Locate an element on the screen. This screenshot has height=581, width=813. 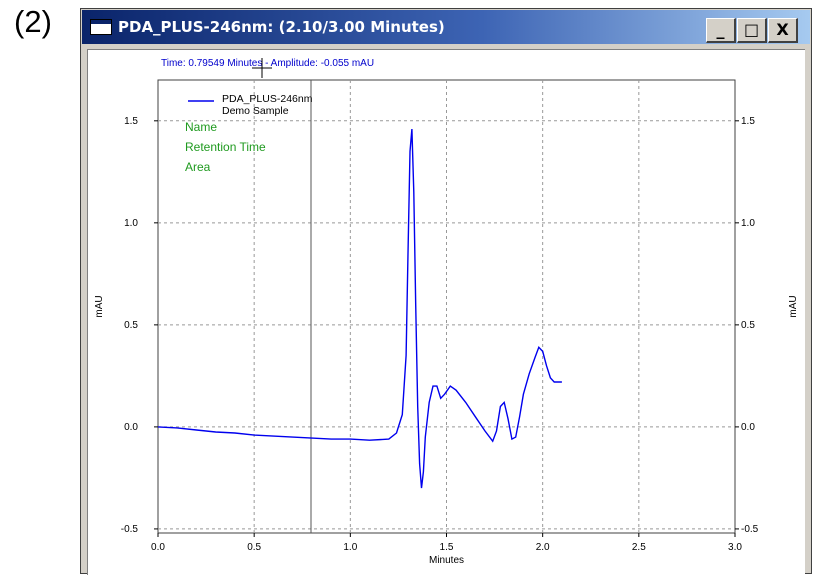
peak-field-retention-time: Retention Time is located at coordinates (225, 147).